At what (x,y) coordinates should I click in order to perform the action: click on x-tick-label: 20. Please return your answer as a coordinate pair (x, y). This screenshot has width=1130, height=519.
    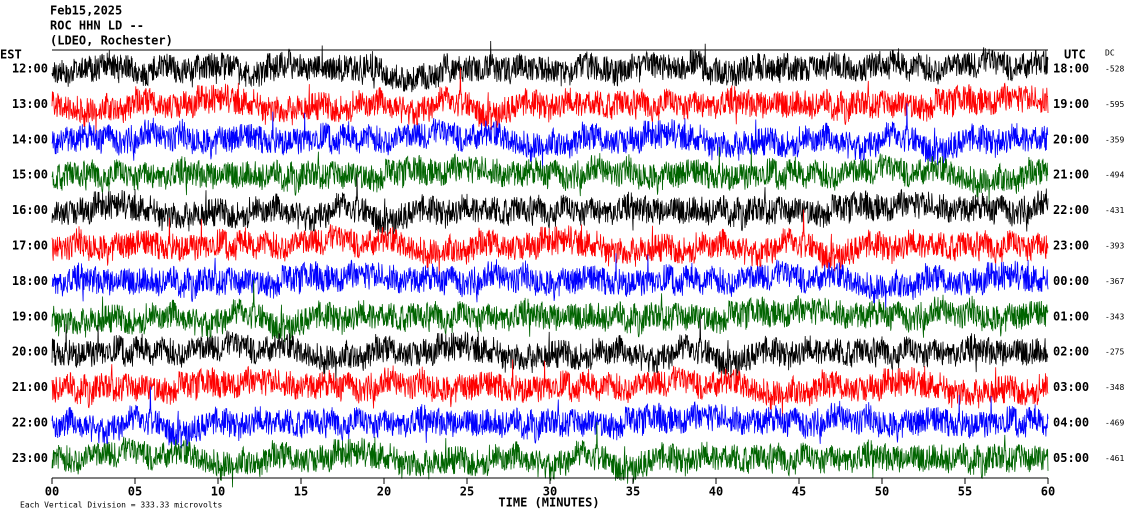
    Looking at the image, I should click on (384, 492).